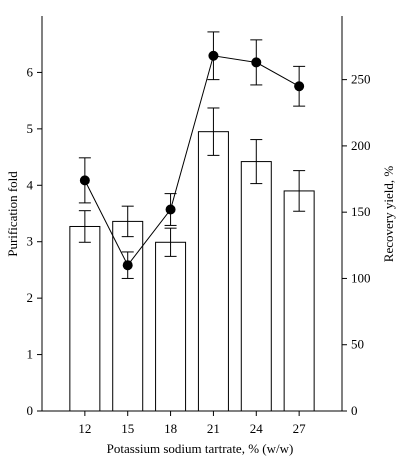  What do you see at coordinates (388, 214) in the screenshot?
I see `y2-axis-title: Recovery yield, %` at bounding box center [388, 214].